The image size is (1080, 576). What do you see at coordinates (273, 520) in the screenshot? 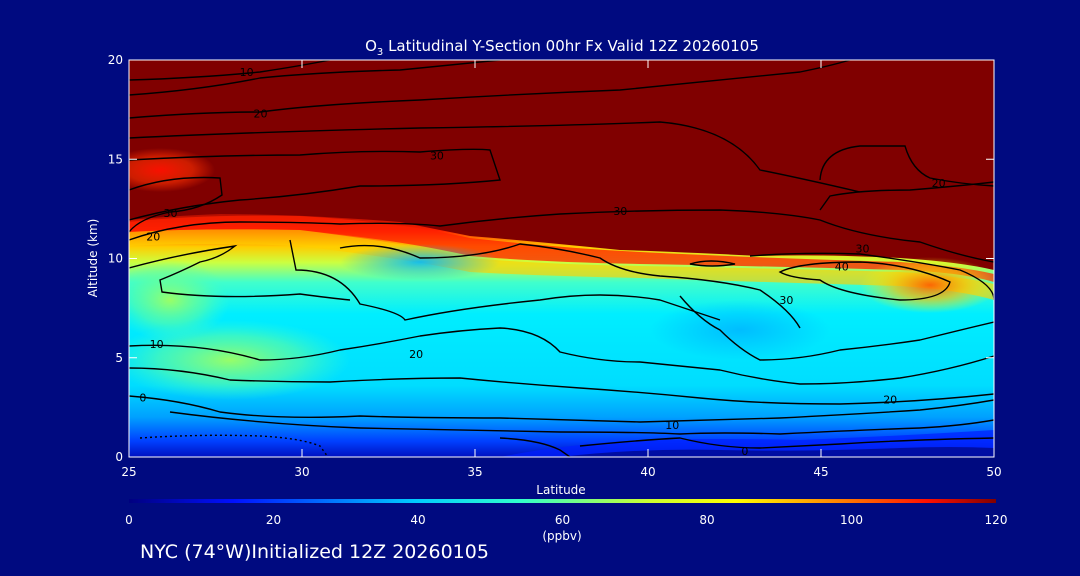
I see `colorbar-tick-label: 20` at bounding box center [273, 520].